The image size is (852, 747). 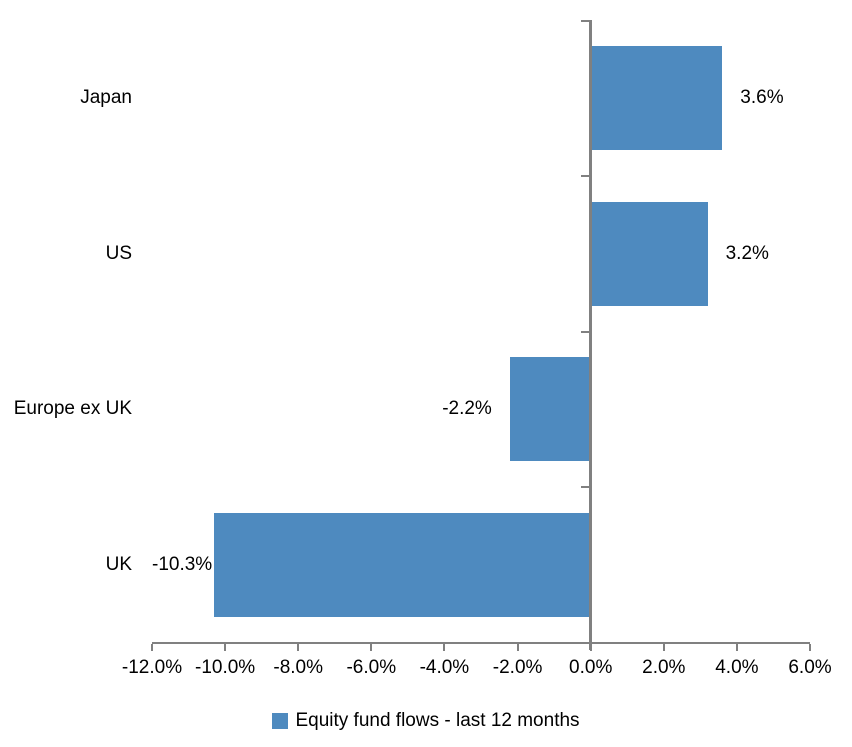 What do you see at coordinates (664, 667) in the screenshot?
I see `x-tick-label: 2.0%` at bounding box center [664, 667].